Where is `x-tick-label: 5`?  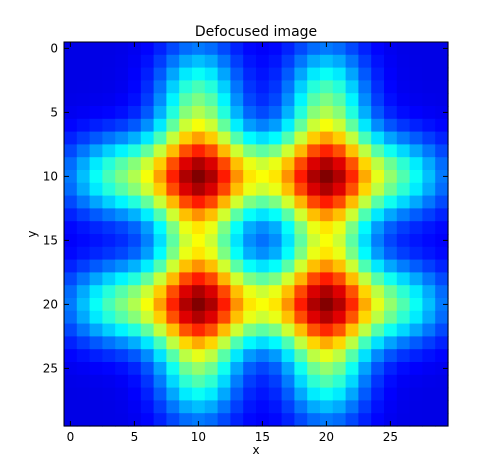
x-tick-label: 5 is located at coordinates (135, 437).